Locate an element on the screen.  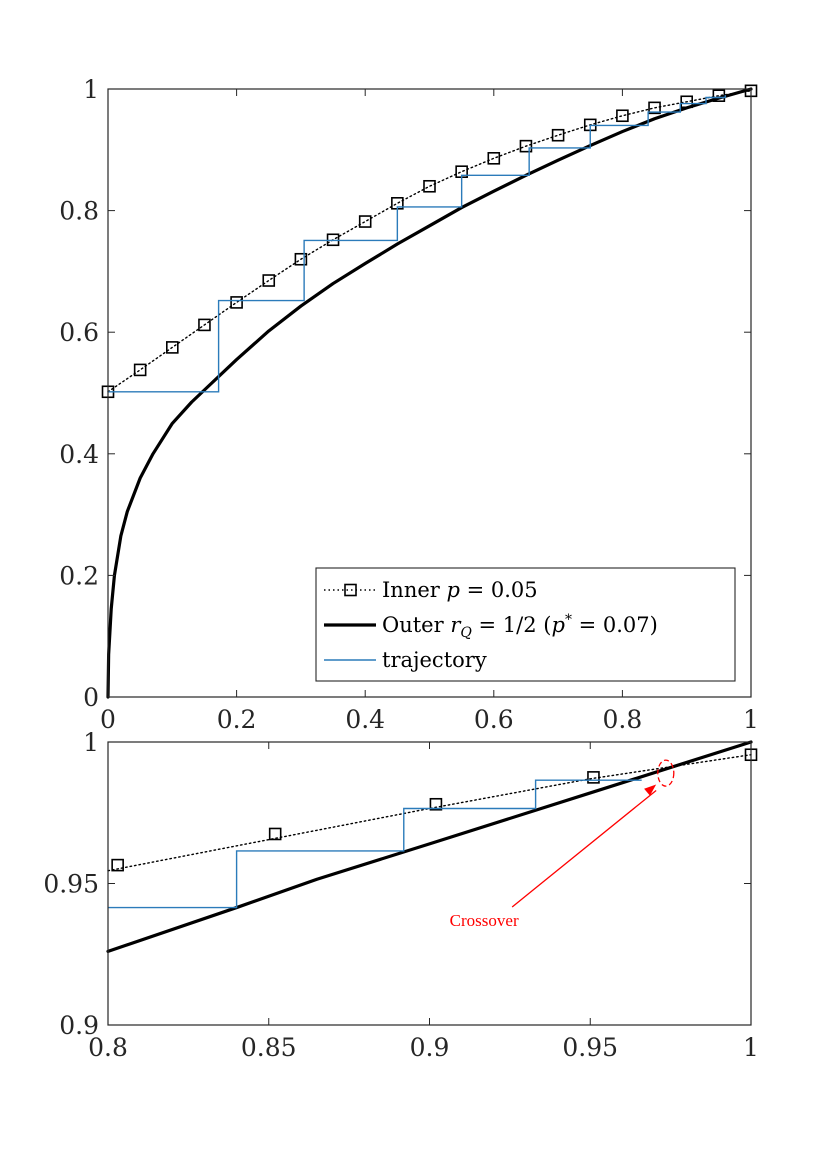
legend-label-inner: Inner p = 0.05 is located at coordinates (460, 590).